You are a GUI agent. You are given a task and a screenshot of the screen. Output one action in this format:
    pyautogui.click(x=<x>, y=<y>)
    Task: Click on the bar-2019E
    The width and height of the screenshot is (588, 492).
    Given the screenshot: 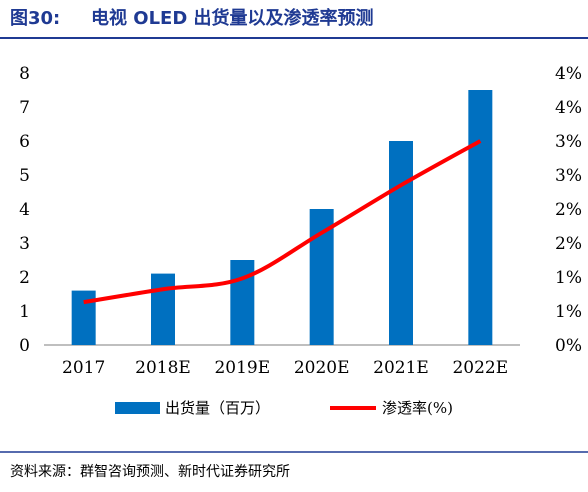 What is the action you would take?
    pyautogui.click(x=242, y=302)
    